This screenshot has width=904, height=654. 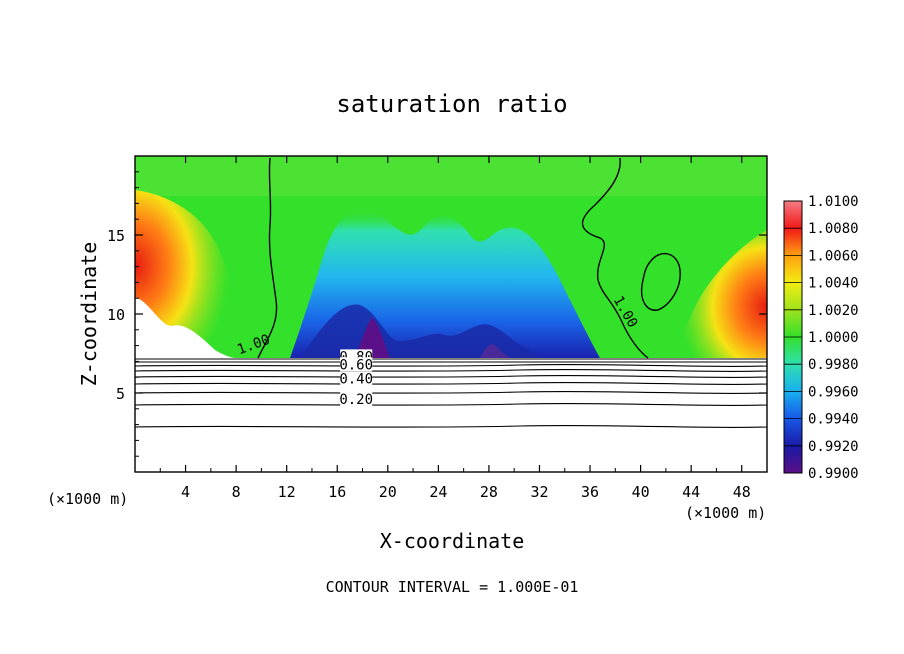 I want to click on x-unit-label-left: (×1000 m), so click(x=87, y=499).